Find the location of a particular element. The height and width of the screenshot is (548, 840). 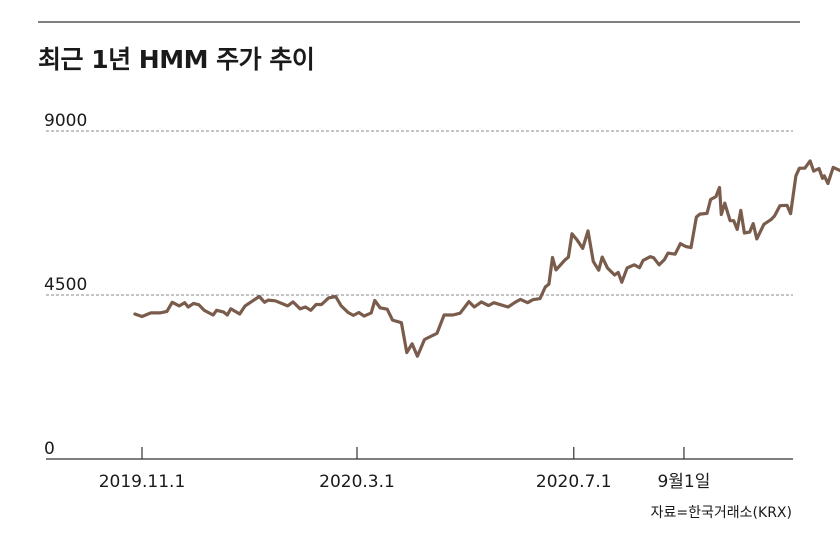

y-tick-labels: 9000 4500 0 is located at coordinates (65, 285).